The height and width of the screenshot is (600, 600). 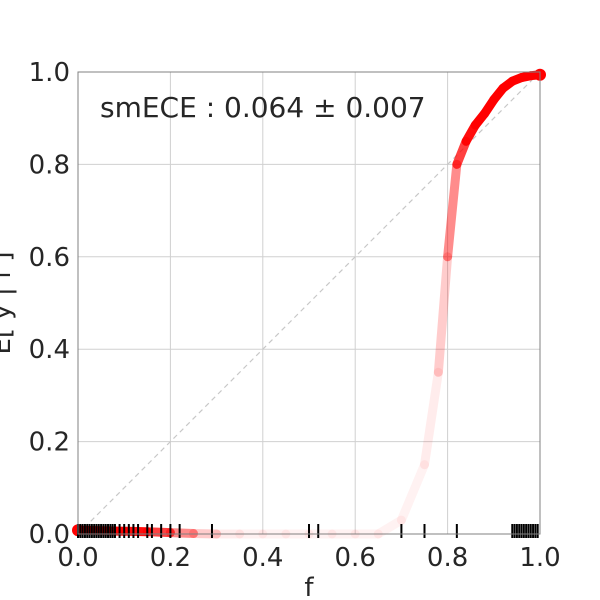 I want to click on y-tick-labels: 0.0 0.2 0.4 0.6 0.8 1.0, so click(x=49, y=304).